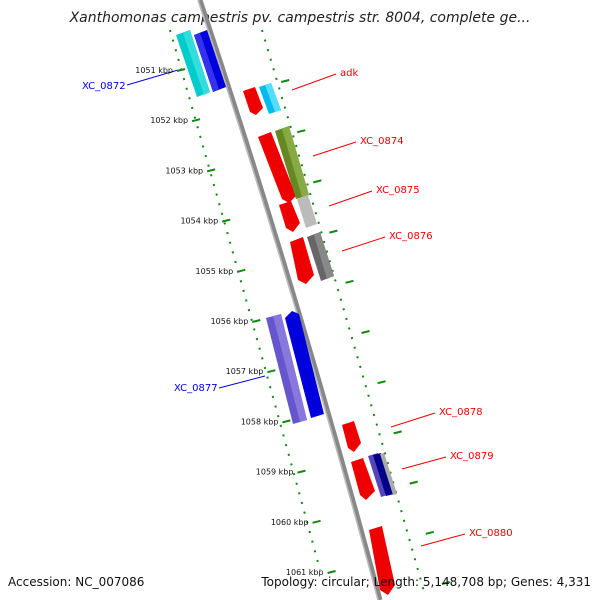  Describe the element at coordinates (199, 221) in the screenshot. I see `kbp-tick-label-1054: 1054 kbp` at that location.